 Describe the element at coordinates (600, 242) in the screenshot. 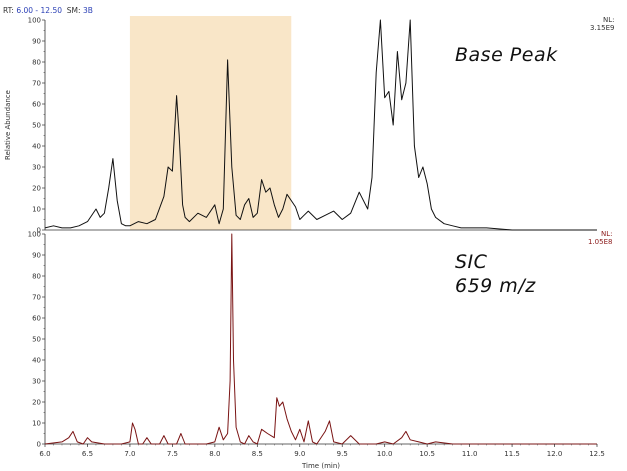

I see `sic-nl-value: 1.05E8` at that location.